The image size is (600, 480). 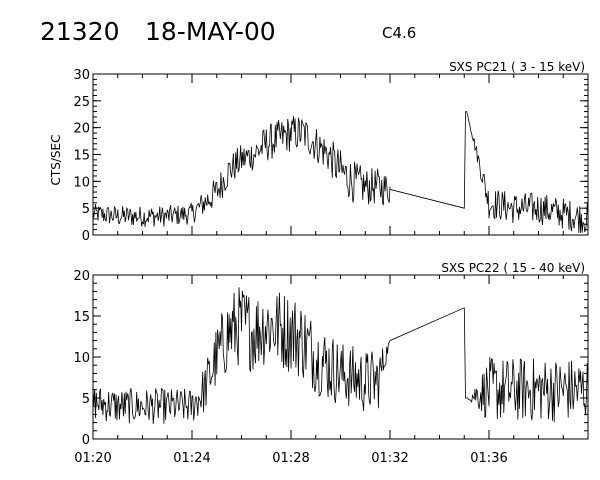 I want to click on panel-pc22-ytick-label: 20, so click(x=81, y=276).